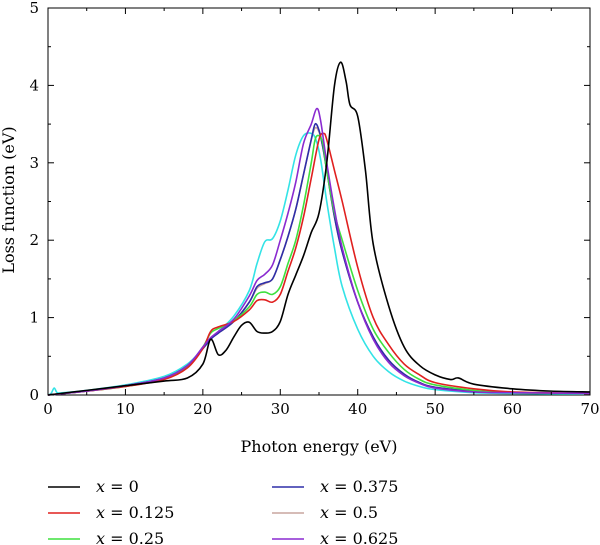  Describe the element at coordinates (512, 409) in the screenshot. I see `x-tick-label: 60` at that location.